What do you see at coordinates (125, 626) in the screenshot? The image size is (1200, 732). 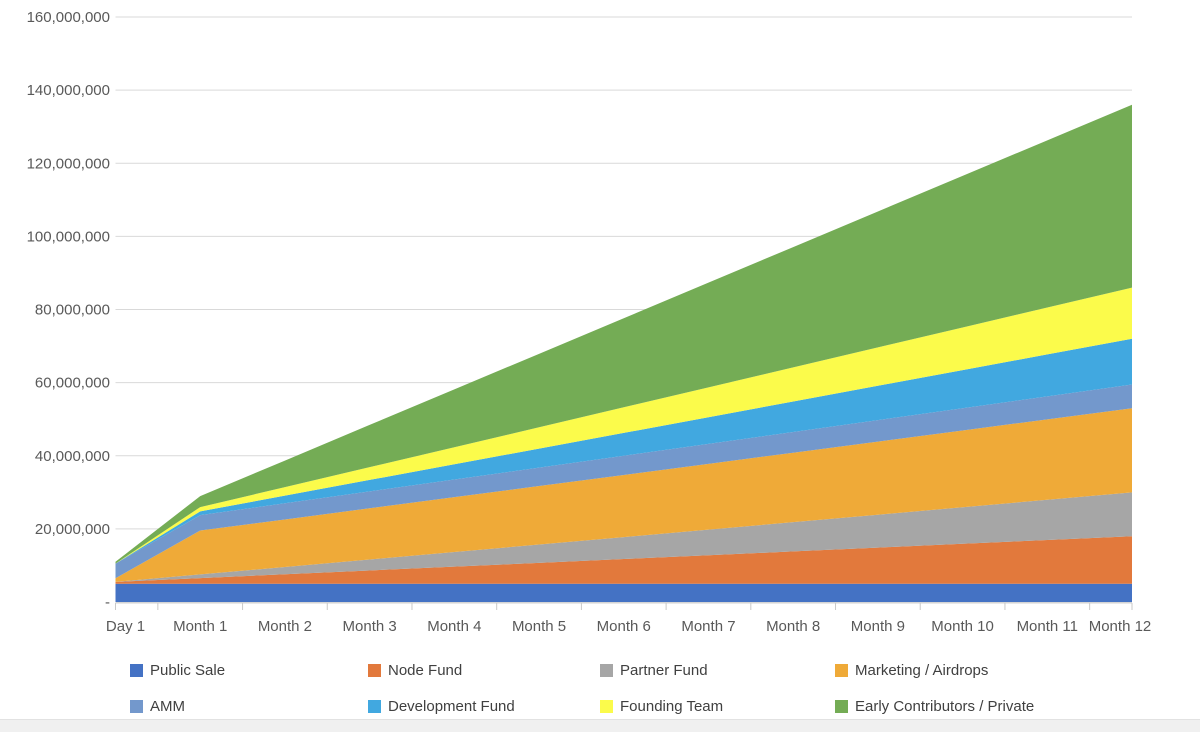 I see `x-tick-label: Day 1` at bounding box center [125, 626].